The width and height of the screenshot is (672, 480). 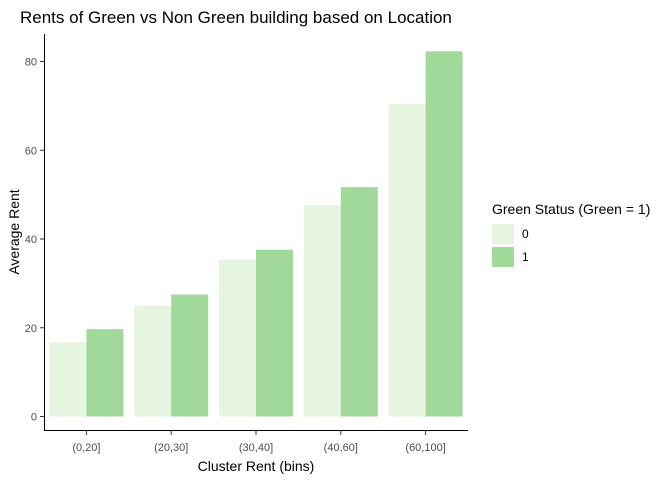 I want to click on x-tick-label: (0,20], so click(x=86, y=448).